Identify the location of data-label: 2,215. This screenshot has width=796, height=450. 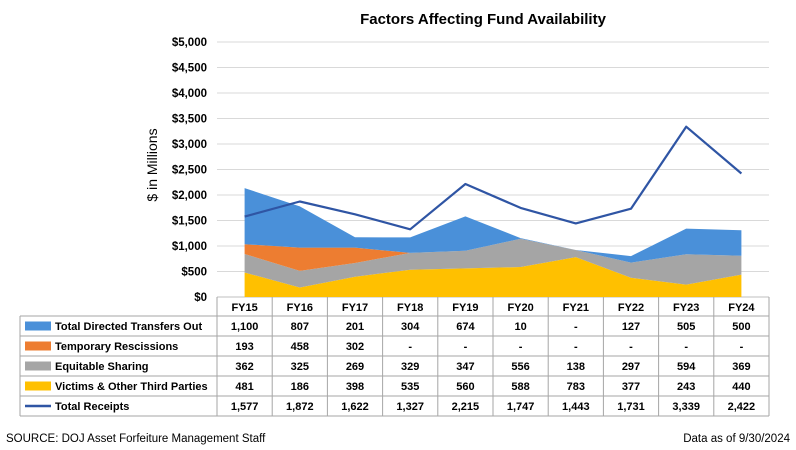
(466, 407).